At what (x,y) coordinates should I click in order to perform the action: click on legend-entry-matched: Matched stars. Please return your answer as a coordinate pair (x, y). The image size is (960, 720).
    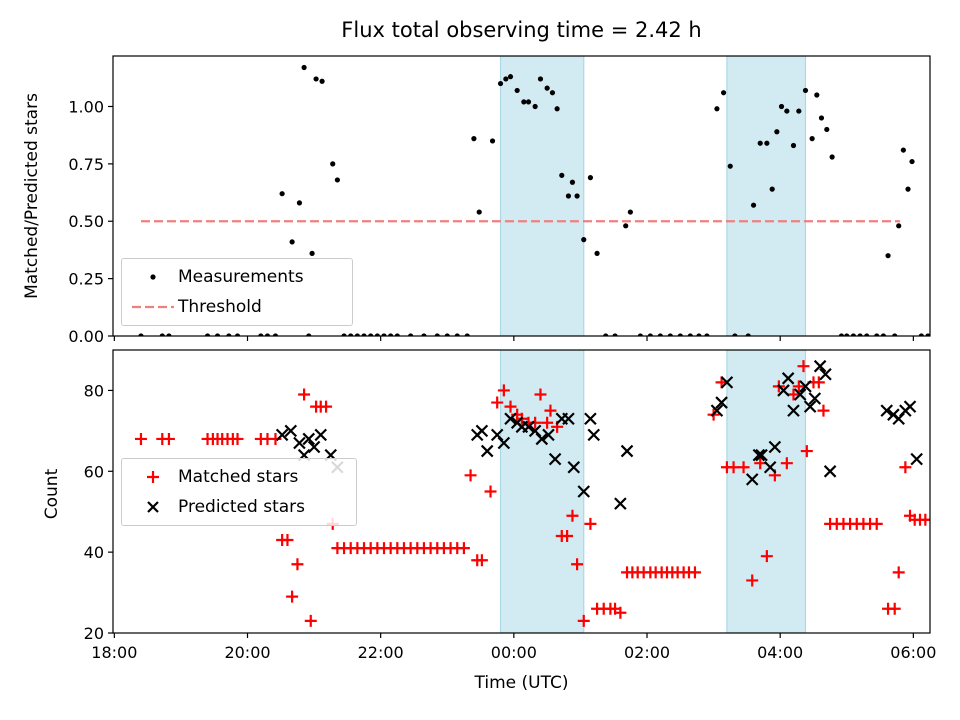
    Looking at the image, I should click on (239, 477).